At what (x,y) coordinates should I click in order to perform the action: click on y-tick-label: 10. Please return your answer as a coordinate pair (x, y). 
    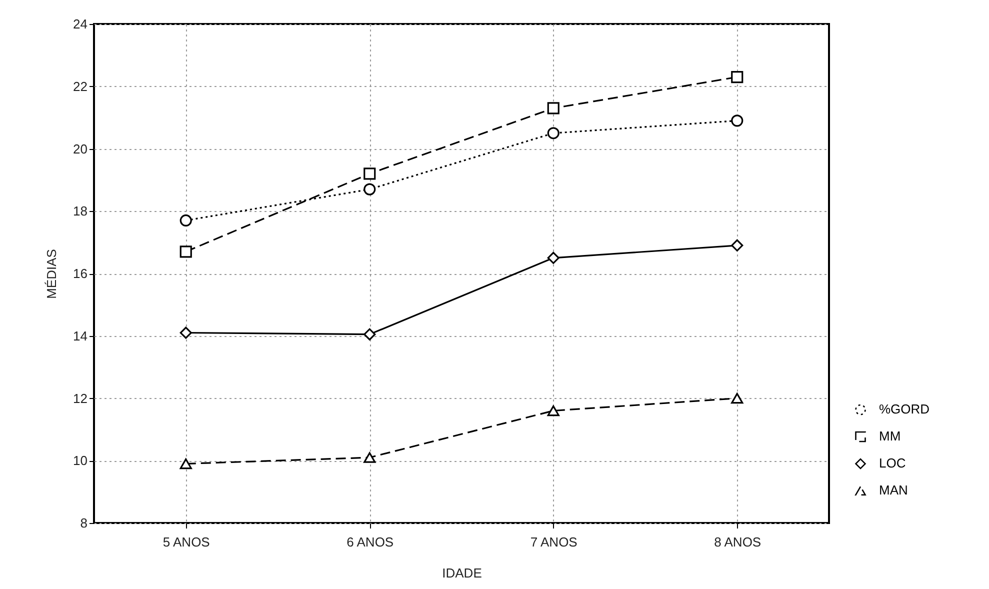
    Looking at the image, I should click on (80, 460).